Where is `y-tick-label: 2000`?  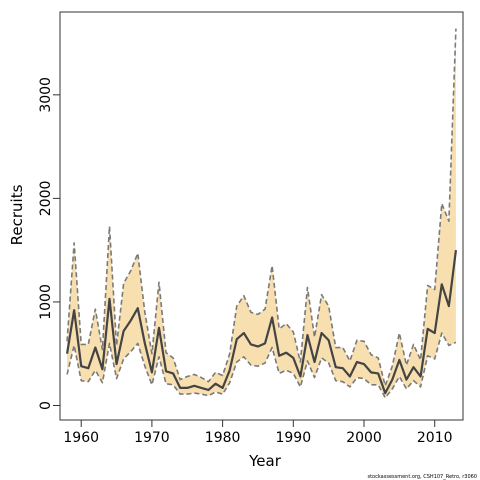 y-tick-label: 2000 is located at coordinates (46, 199).